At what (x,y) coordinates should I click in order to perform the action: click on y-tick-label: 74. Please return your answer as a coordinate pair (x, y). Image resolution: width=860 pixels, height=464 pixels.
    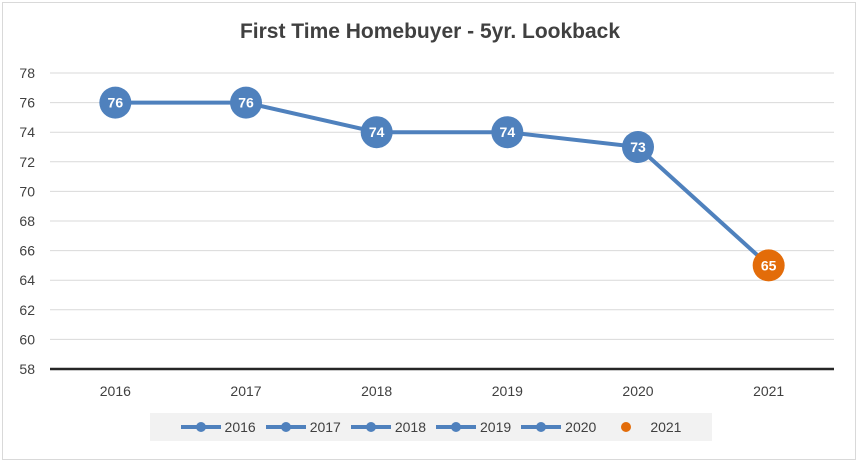
    Looking at the image, I should click on (27, 132).